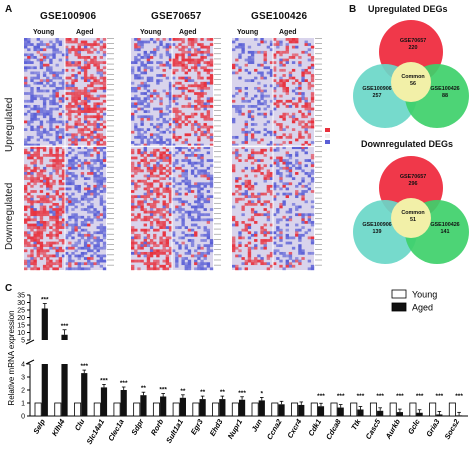 The width and height of the screenshot is (474, 474). What do you see at coordinates (11, 357) in the screenshot?
I see `y-axis-label: Relative mRNA expression` at bounding box center [11, 357].